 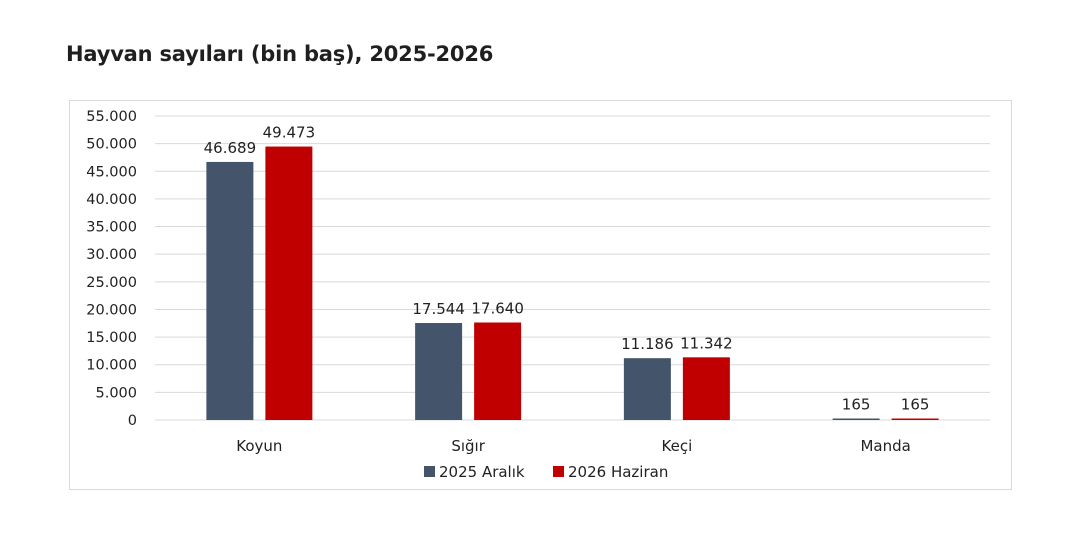 I want to click on y-tick-label: 15.000, so click(x=111, y=338).